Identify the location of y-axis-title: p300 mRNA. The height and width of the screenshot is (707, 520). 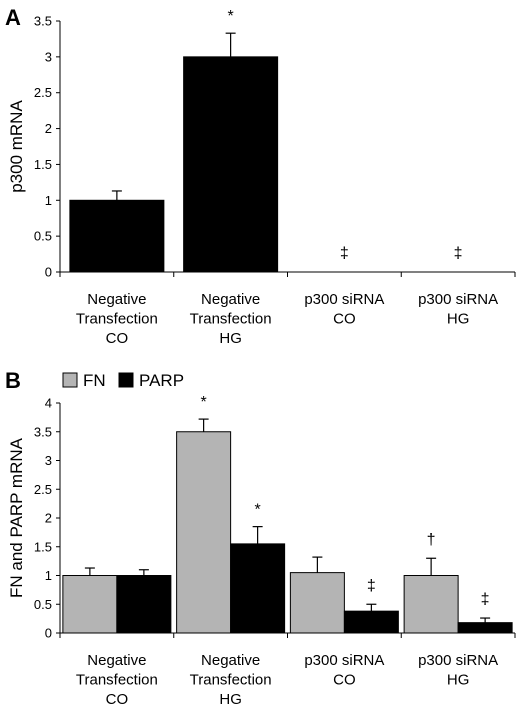
(16, 146).